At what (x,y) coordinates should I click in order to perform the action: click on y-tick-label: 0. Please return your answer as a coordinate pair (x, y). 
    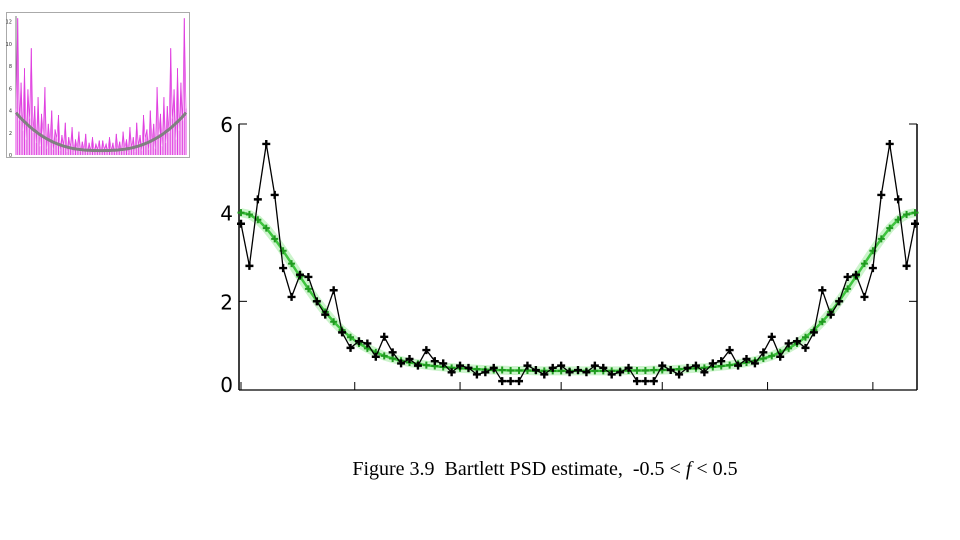
    Looking at the image, I should click on (226, 385).